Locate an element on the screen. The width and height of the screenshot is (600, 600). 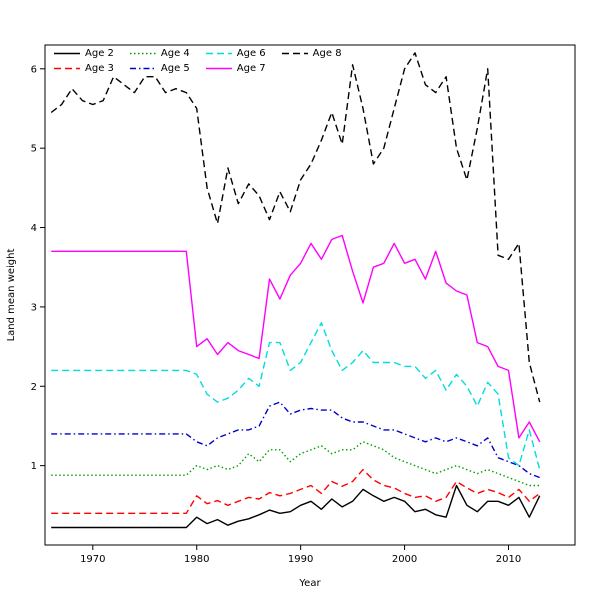
legend-item-age-2: Age 2 is located at coordinates (84, 53).